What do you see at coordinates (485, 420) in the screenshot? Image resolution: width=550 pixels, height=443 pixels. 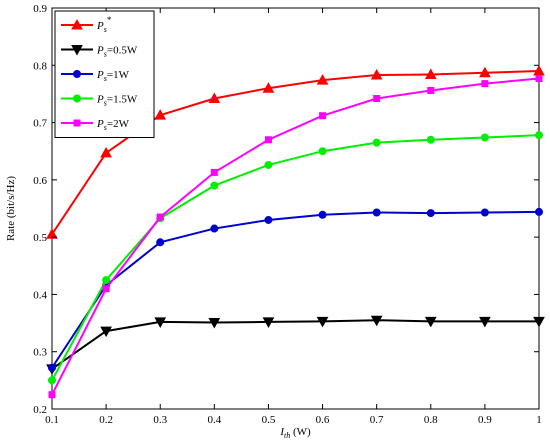 I see `x-tick-label: 0.9` at bounding box center [485, 420].